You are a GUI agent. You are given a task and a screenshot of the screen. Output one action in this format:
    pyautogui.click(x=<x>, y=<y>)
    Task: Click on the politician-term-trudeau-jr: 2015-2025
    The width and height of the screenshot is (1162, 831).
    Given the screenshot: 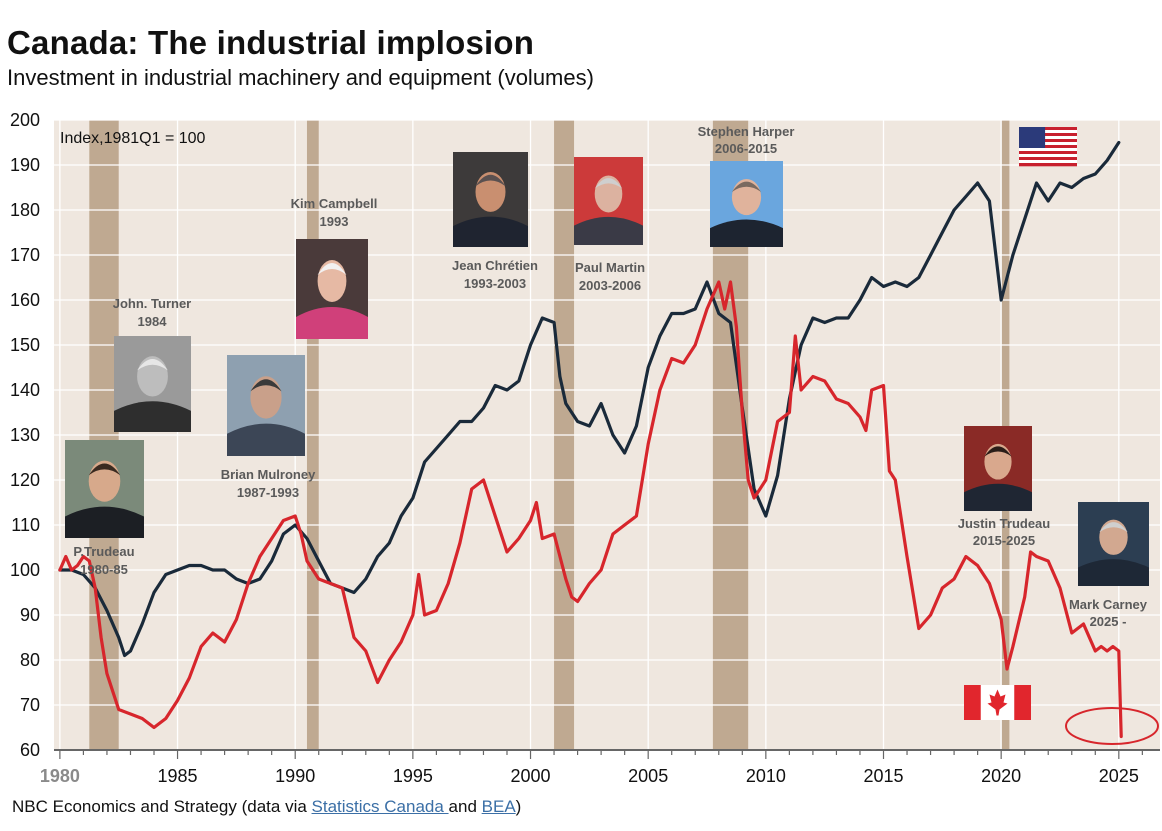 What is the action you would take?
    pyautogui.click(x=1004, y=540)
    